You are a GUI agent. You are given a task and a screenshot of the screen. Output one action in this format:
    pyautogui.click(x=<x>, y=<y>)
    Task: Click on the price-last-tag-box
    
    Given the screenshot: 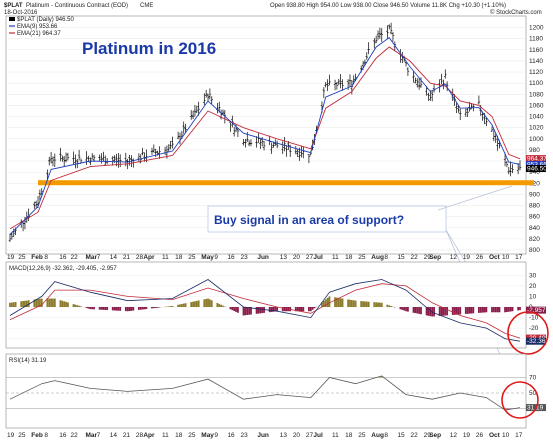 What is the action you would take?
    pyautogui.click(x=536, y=165)
    